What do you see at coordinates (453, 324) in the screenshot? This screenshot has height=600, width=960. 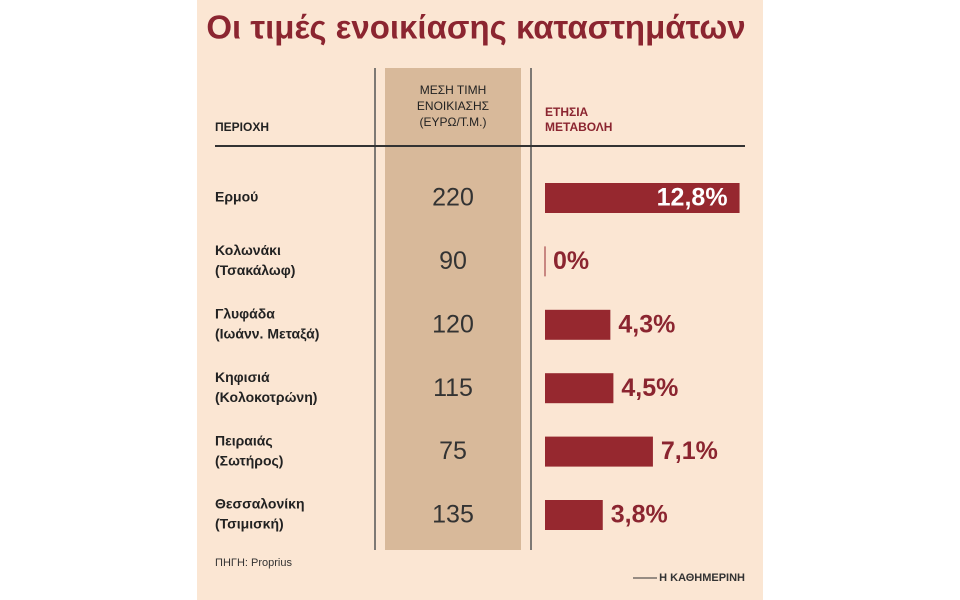 I see `price: 120` at bounding box center [453, 324].